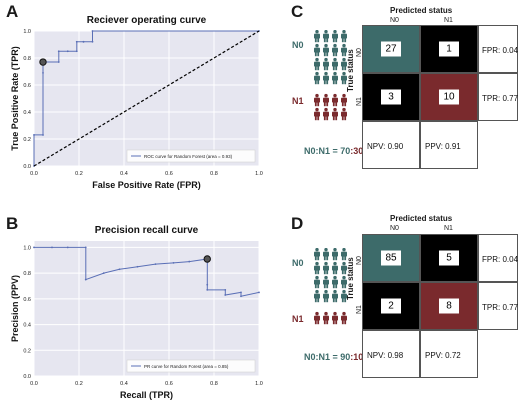 The image size is (520, 413). I want to click on panel-letter-b: B, so click(12, 223).